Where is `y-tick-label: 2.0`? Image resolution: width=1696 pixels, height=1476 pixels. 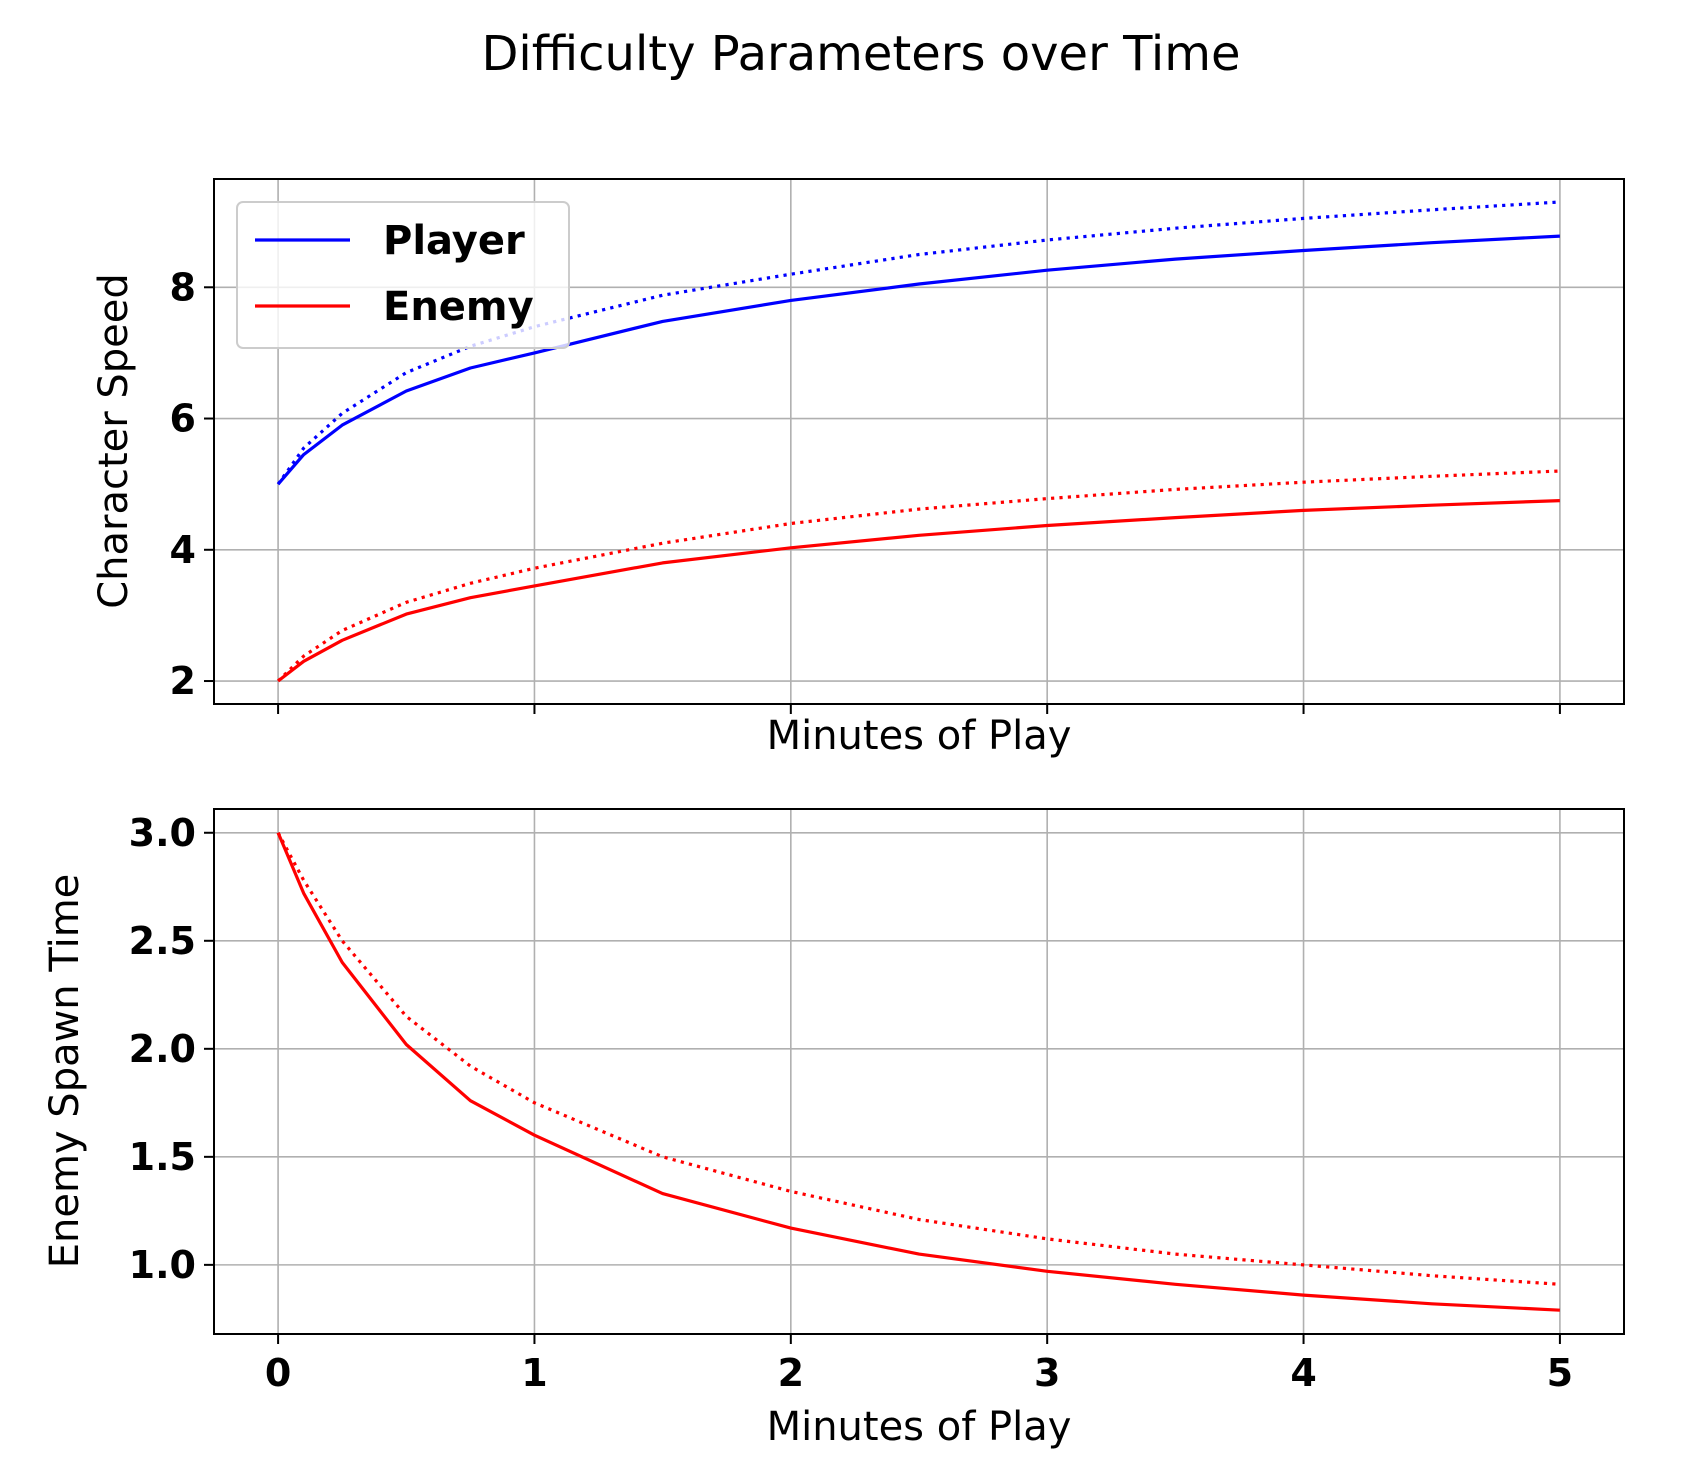 y-tick-label: 2.0 is located at coordinates (162, 1049).